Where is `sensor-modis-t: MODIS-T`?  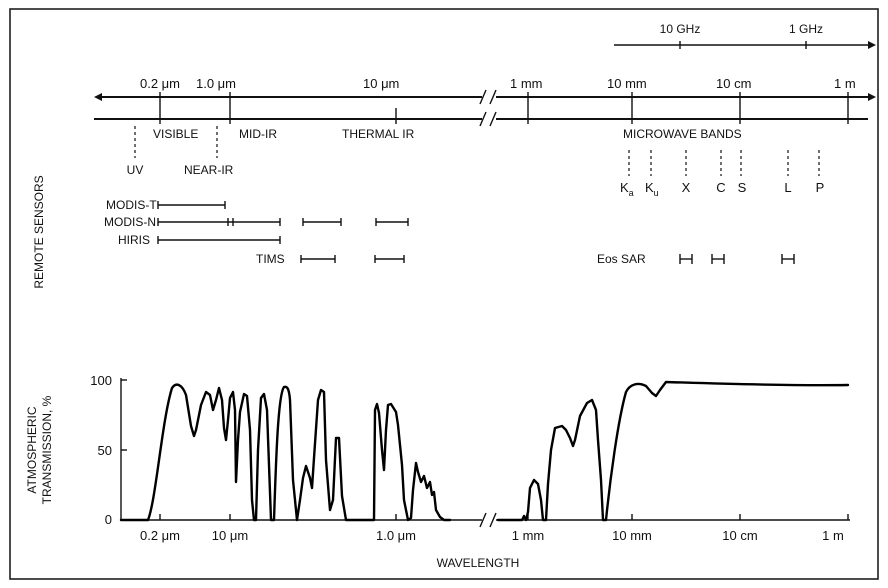
sensor-modis-t: MODIS-T is located at coordinates (131, 205).